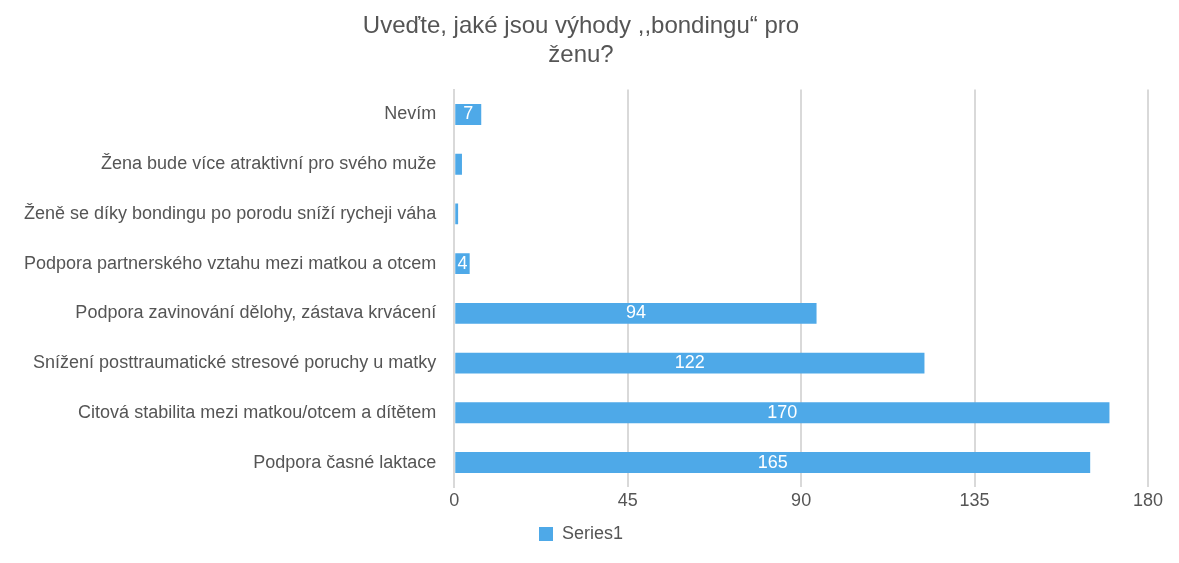 This screenshot has height=563, width=1179. I want to click on y-tick-label: Podpora zavinování dělohy, zástava krvácení, so click(256, 312).